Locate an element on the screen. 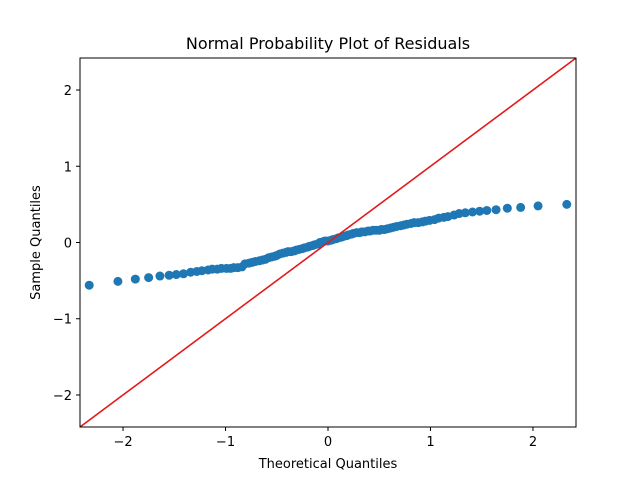  chart-title: Normal Probability Plot of Residuals is located at coordinates (328, 43).